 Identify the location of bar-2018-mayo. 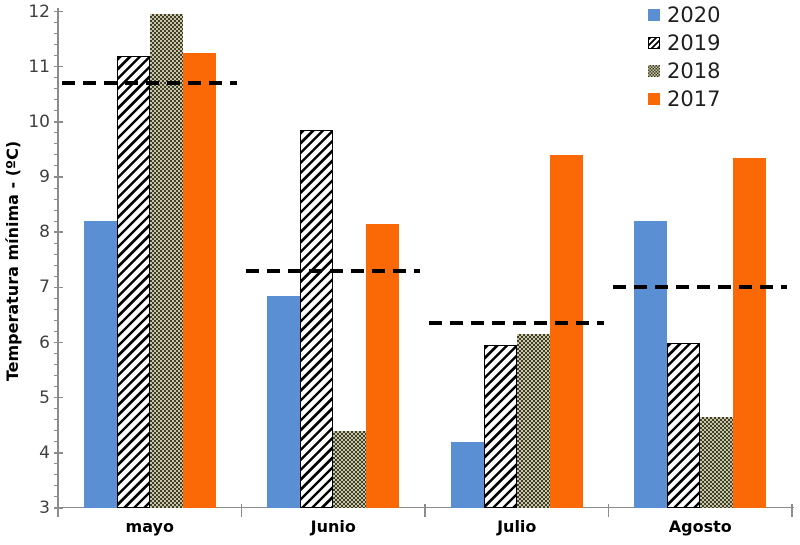
(166, 261).